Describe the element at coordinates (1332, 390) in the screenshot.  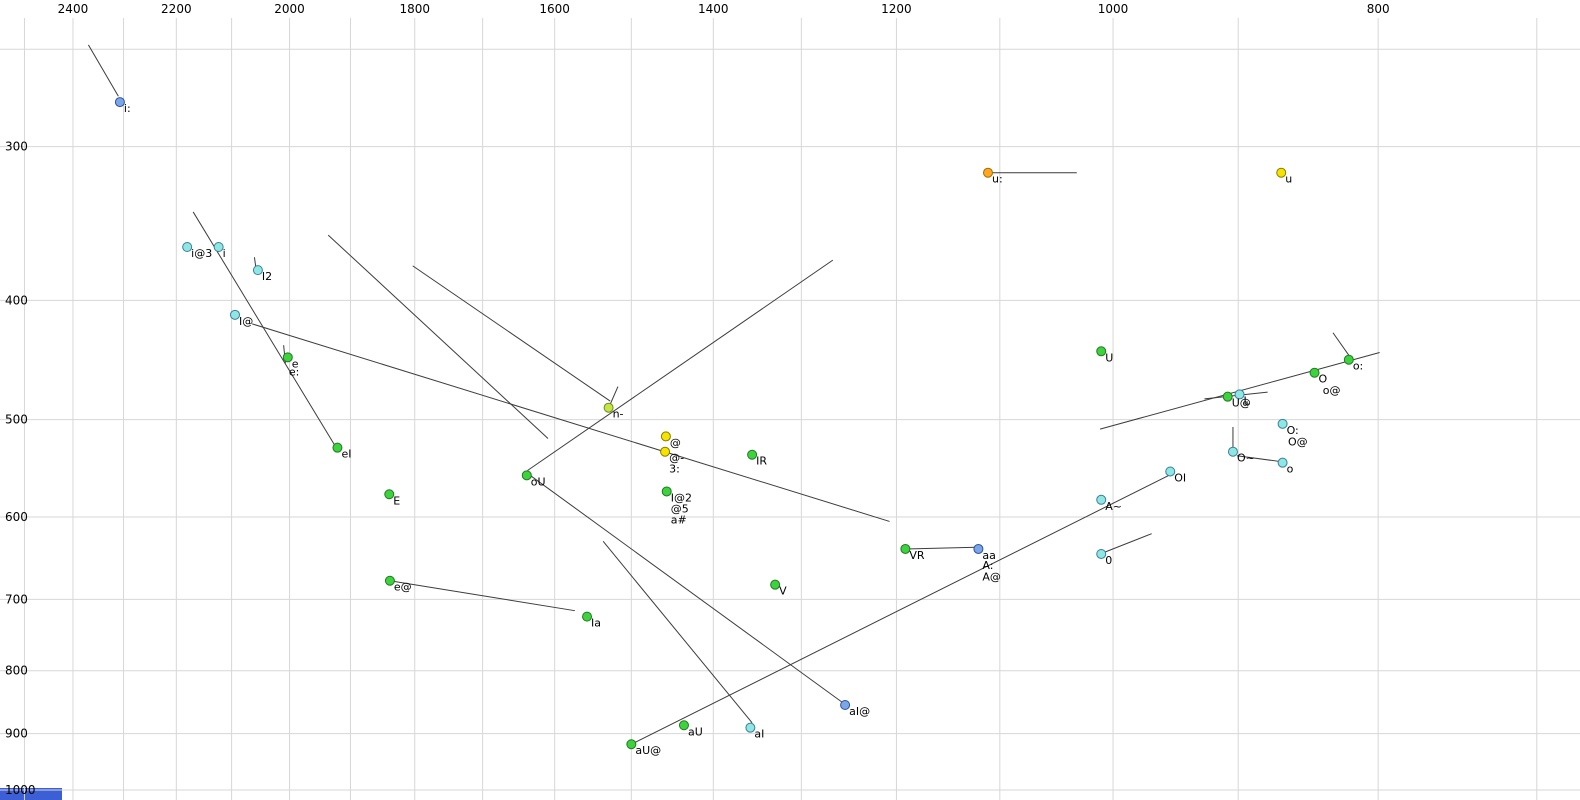
I see `point-label: o@` at that location.